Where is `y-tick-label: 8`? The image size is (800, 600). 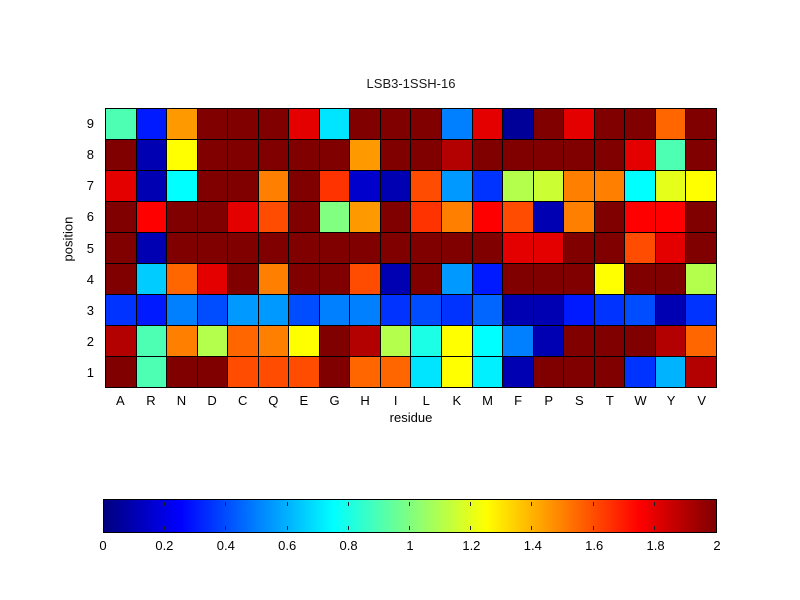 y-tick-label: 8 is located at coordinates (90, 155).